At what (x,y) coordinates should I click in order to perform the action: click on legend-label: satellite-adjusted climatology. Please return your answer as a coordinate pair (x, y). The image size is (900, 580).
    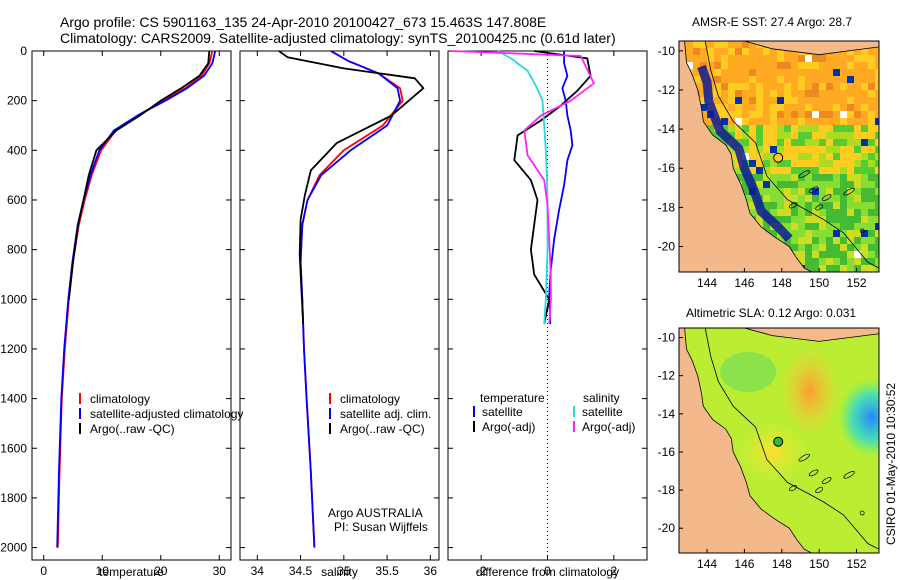
    Looking at the image, I should click on (166, 414).